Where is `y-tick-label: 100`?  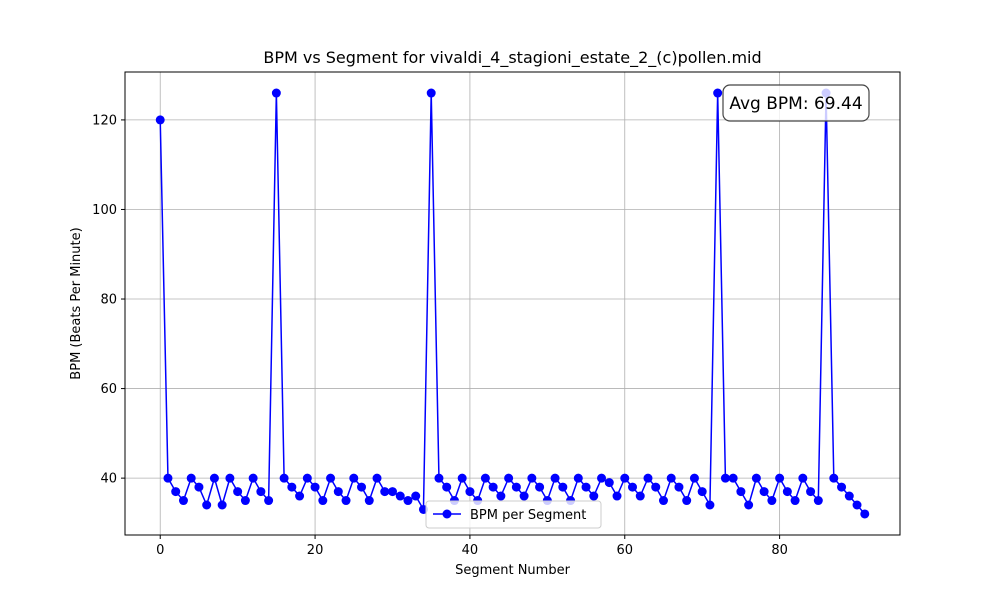 y-tick-label: 100 is located at coordinates (104, 210).